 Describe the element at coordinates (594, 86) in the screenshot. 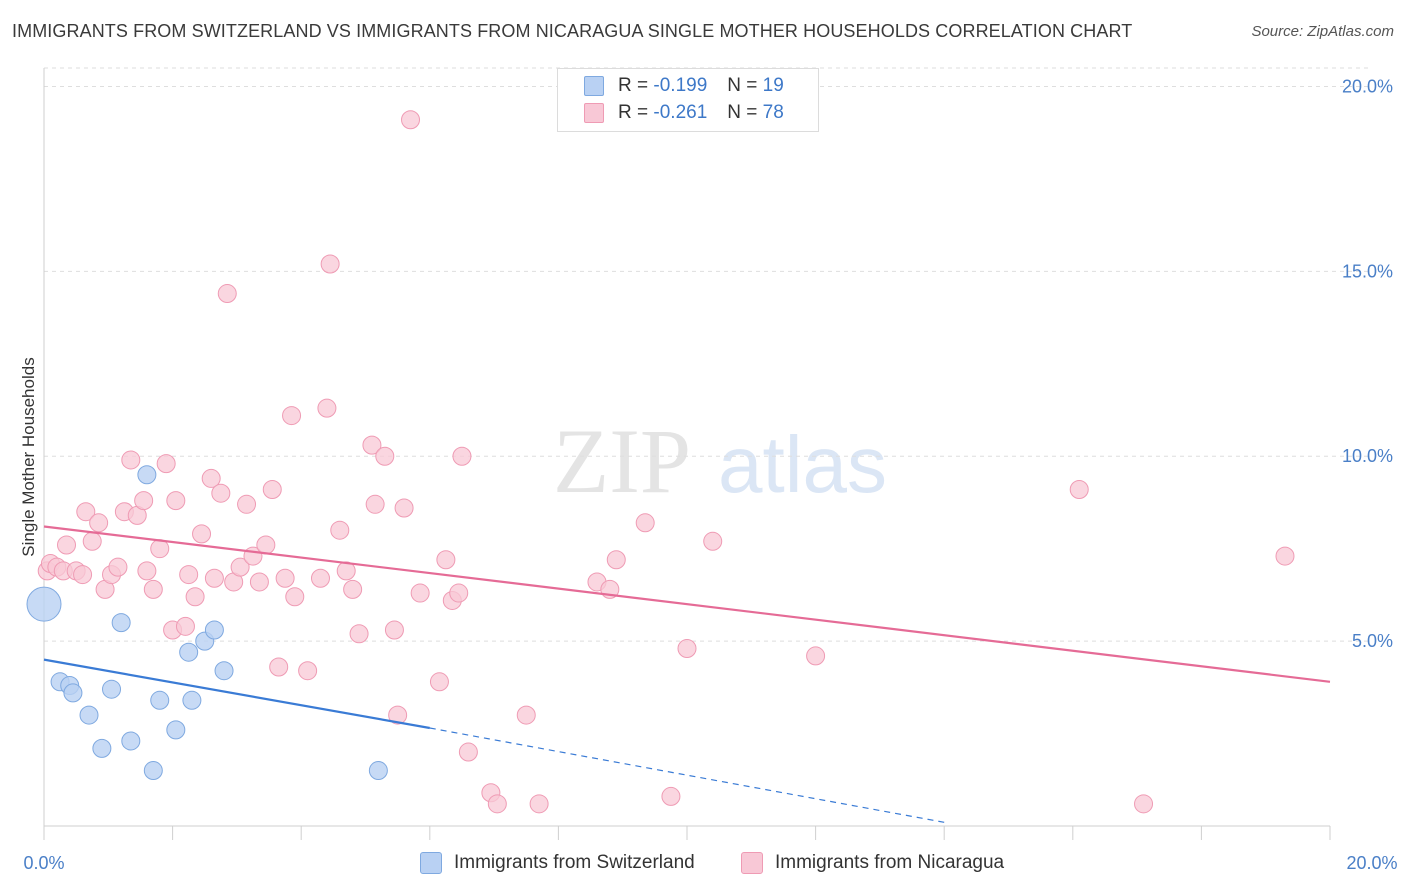

I see `legend-swatch-blue` at that location.